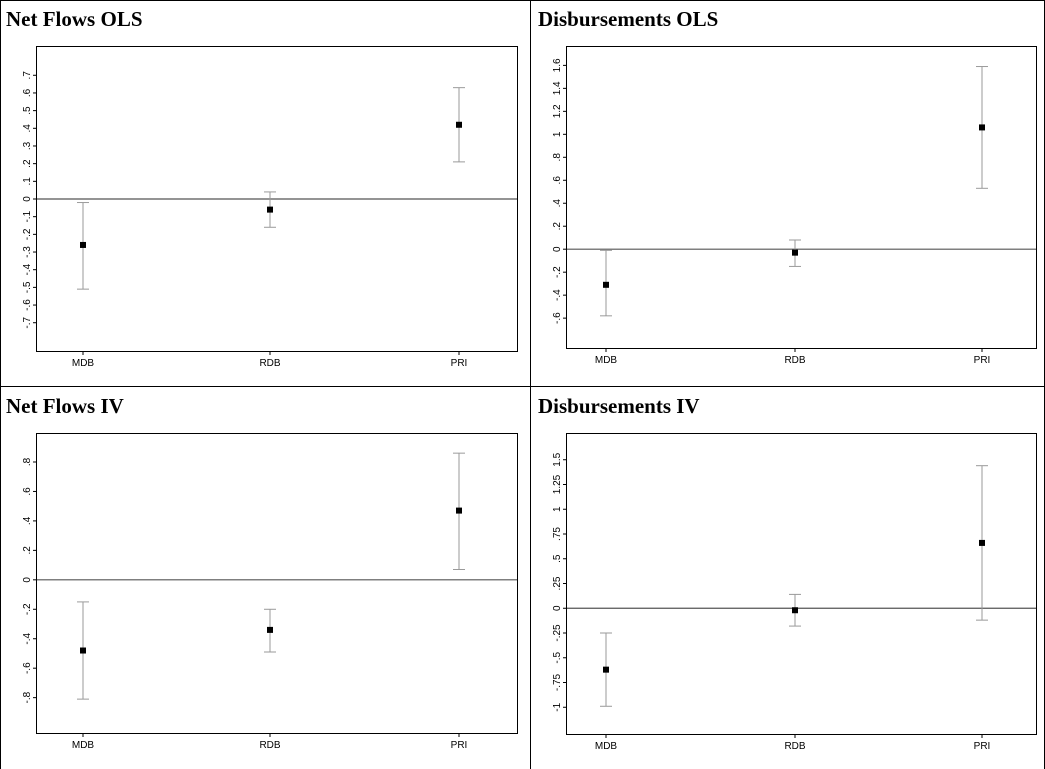  Describe the element at coordinates (74, 19) in the screenshot. I see `panel-title: Net Flows OLS` at that location.